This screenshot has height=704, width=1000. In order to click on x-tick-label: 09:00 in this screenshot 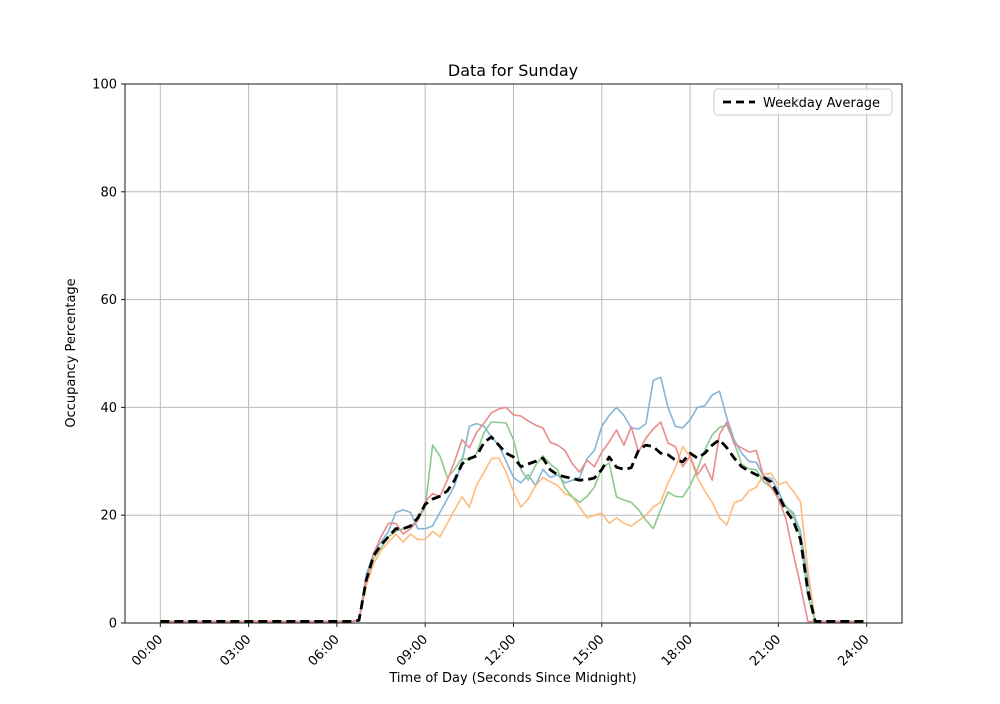, I will do `click(412, 650)`.